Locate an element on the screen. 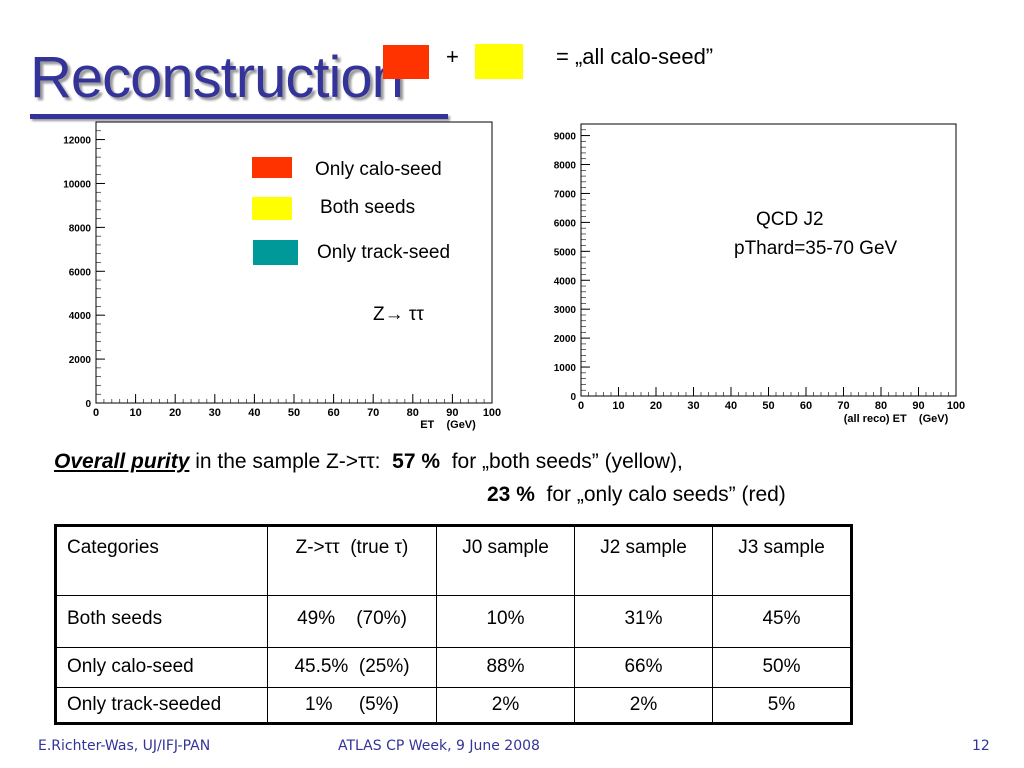  header-j3: J3 sample is located at coordinates (782, 560).